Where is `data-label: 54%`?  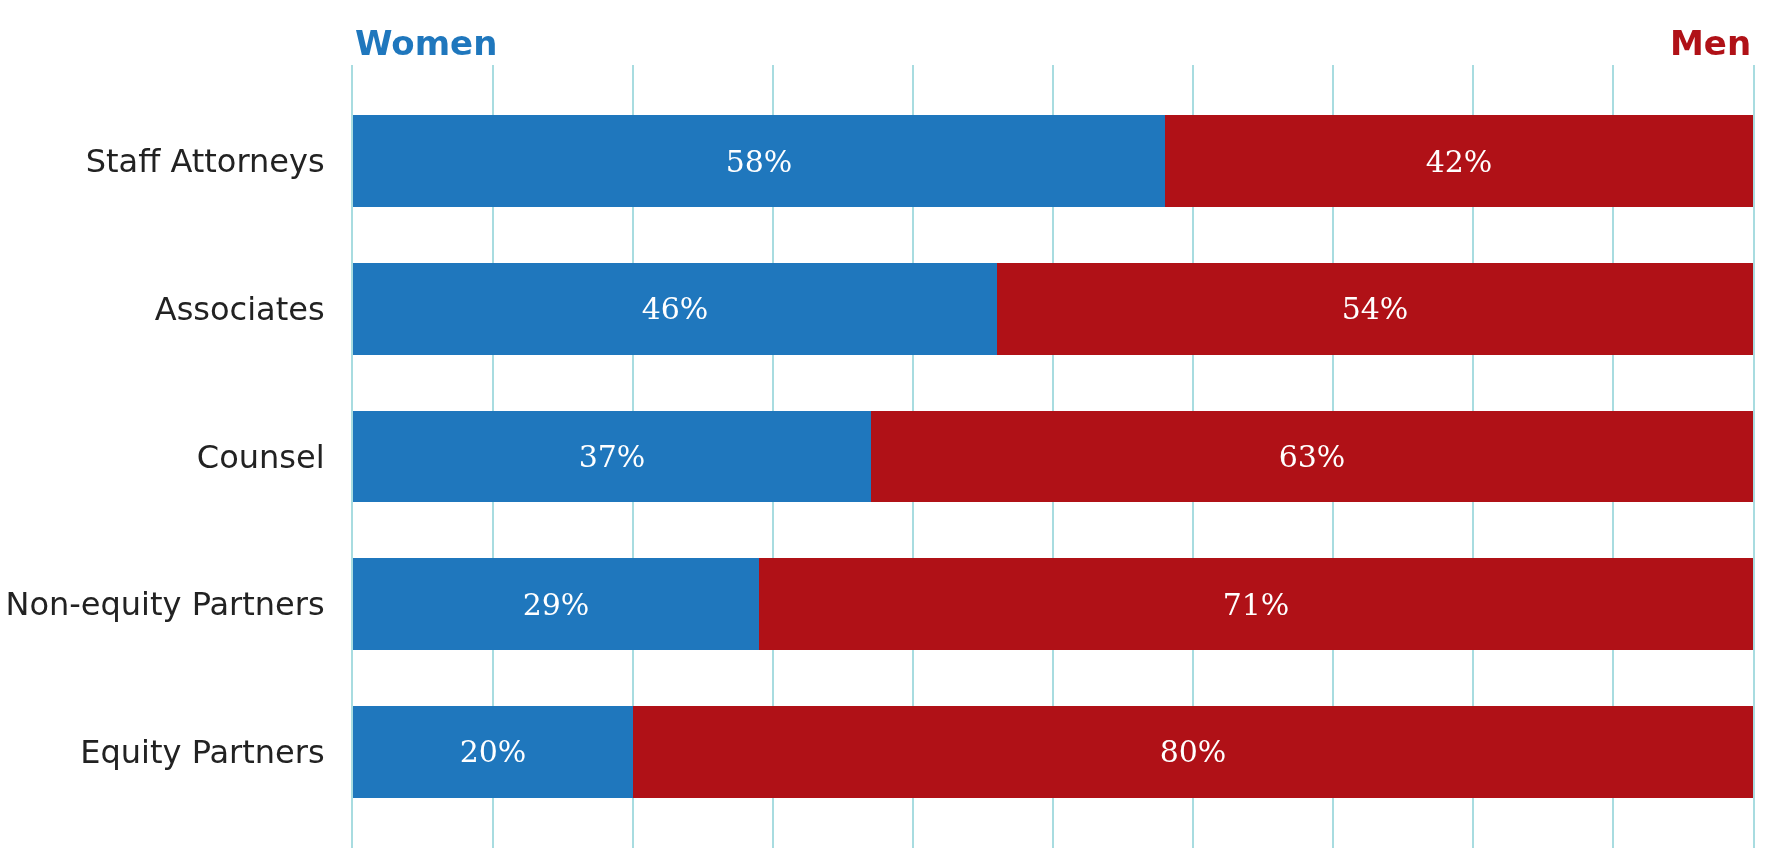
data-label: 54% is located at coordinates (1375, 309).